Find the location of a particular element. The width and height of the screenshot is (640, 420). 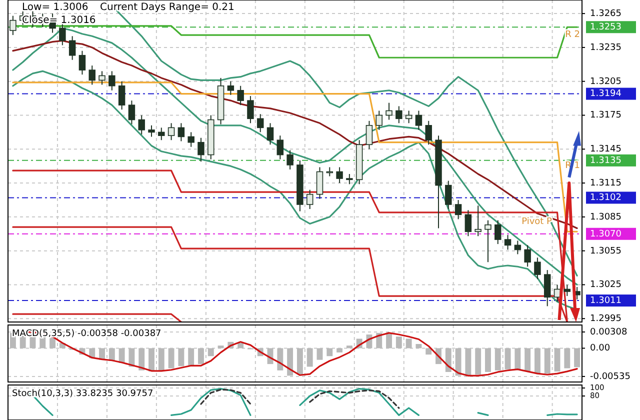

y-tick-label: 1.3235 is located at coordinates (606, 47).